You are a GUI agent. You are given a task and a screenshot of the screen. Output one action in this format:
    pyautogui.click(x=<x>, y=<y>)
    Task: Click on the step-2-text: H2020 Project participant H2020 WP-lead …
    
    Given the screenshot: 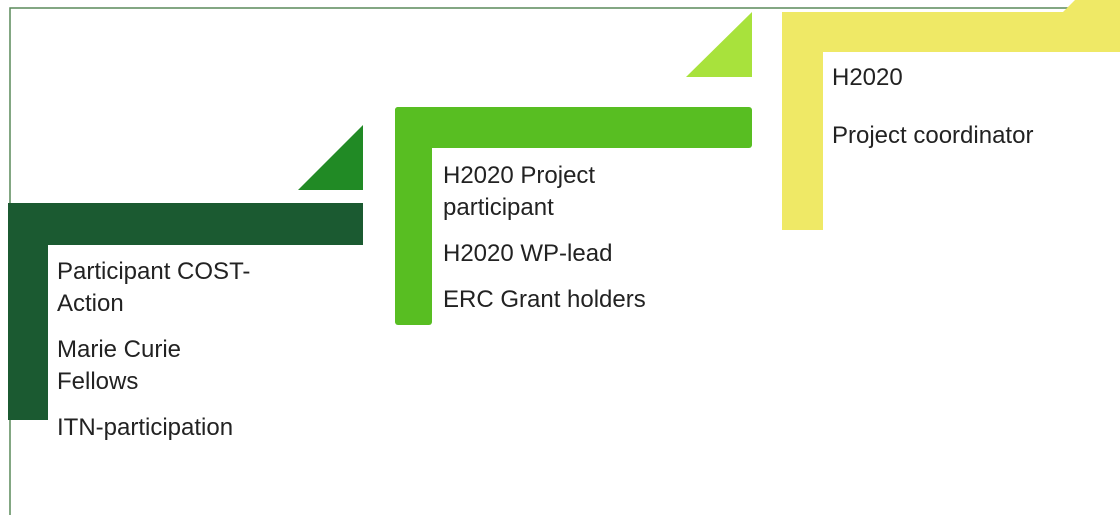 What is the action you would take?
    pyautogui.click(x=553, y=245)
    